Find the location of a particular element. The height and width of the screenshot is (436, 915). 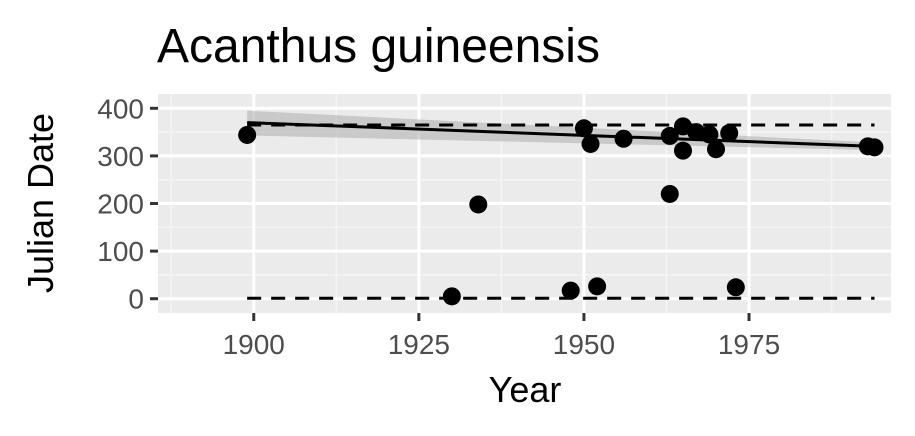

chart-title: Acanthus guineensis is located at coordinates (378, 46).